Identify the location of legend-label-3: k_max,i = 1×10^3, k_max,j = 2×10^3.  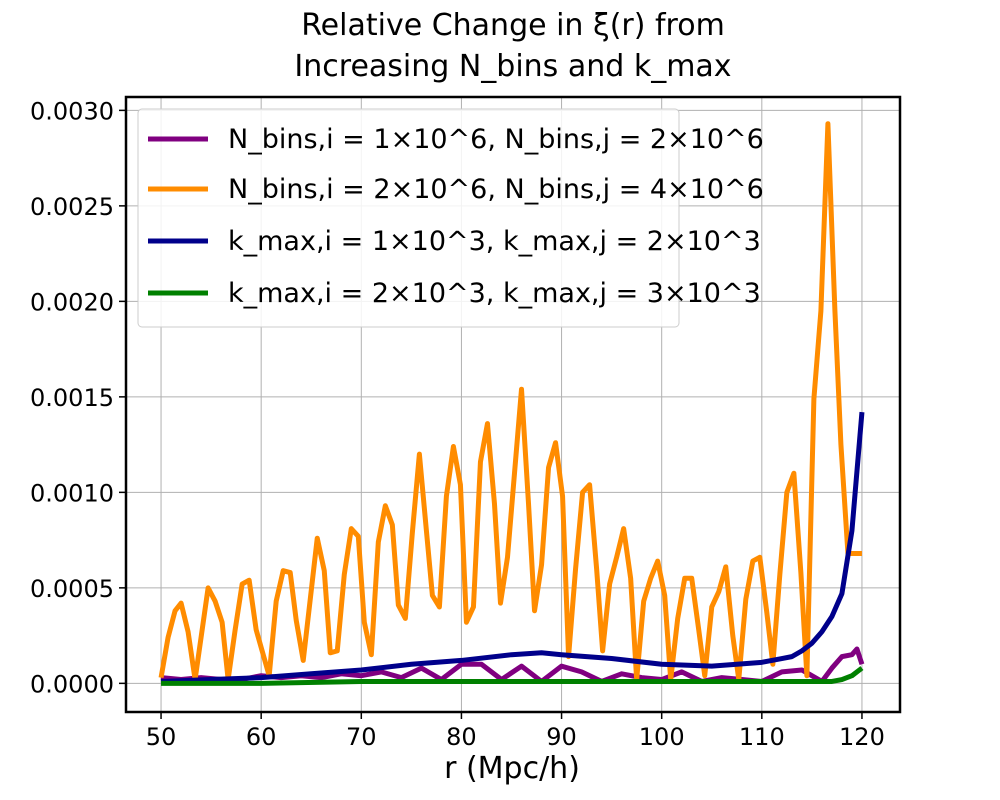
(494, 241).